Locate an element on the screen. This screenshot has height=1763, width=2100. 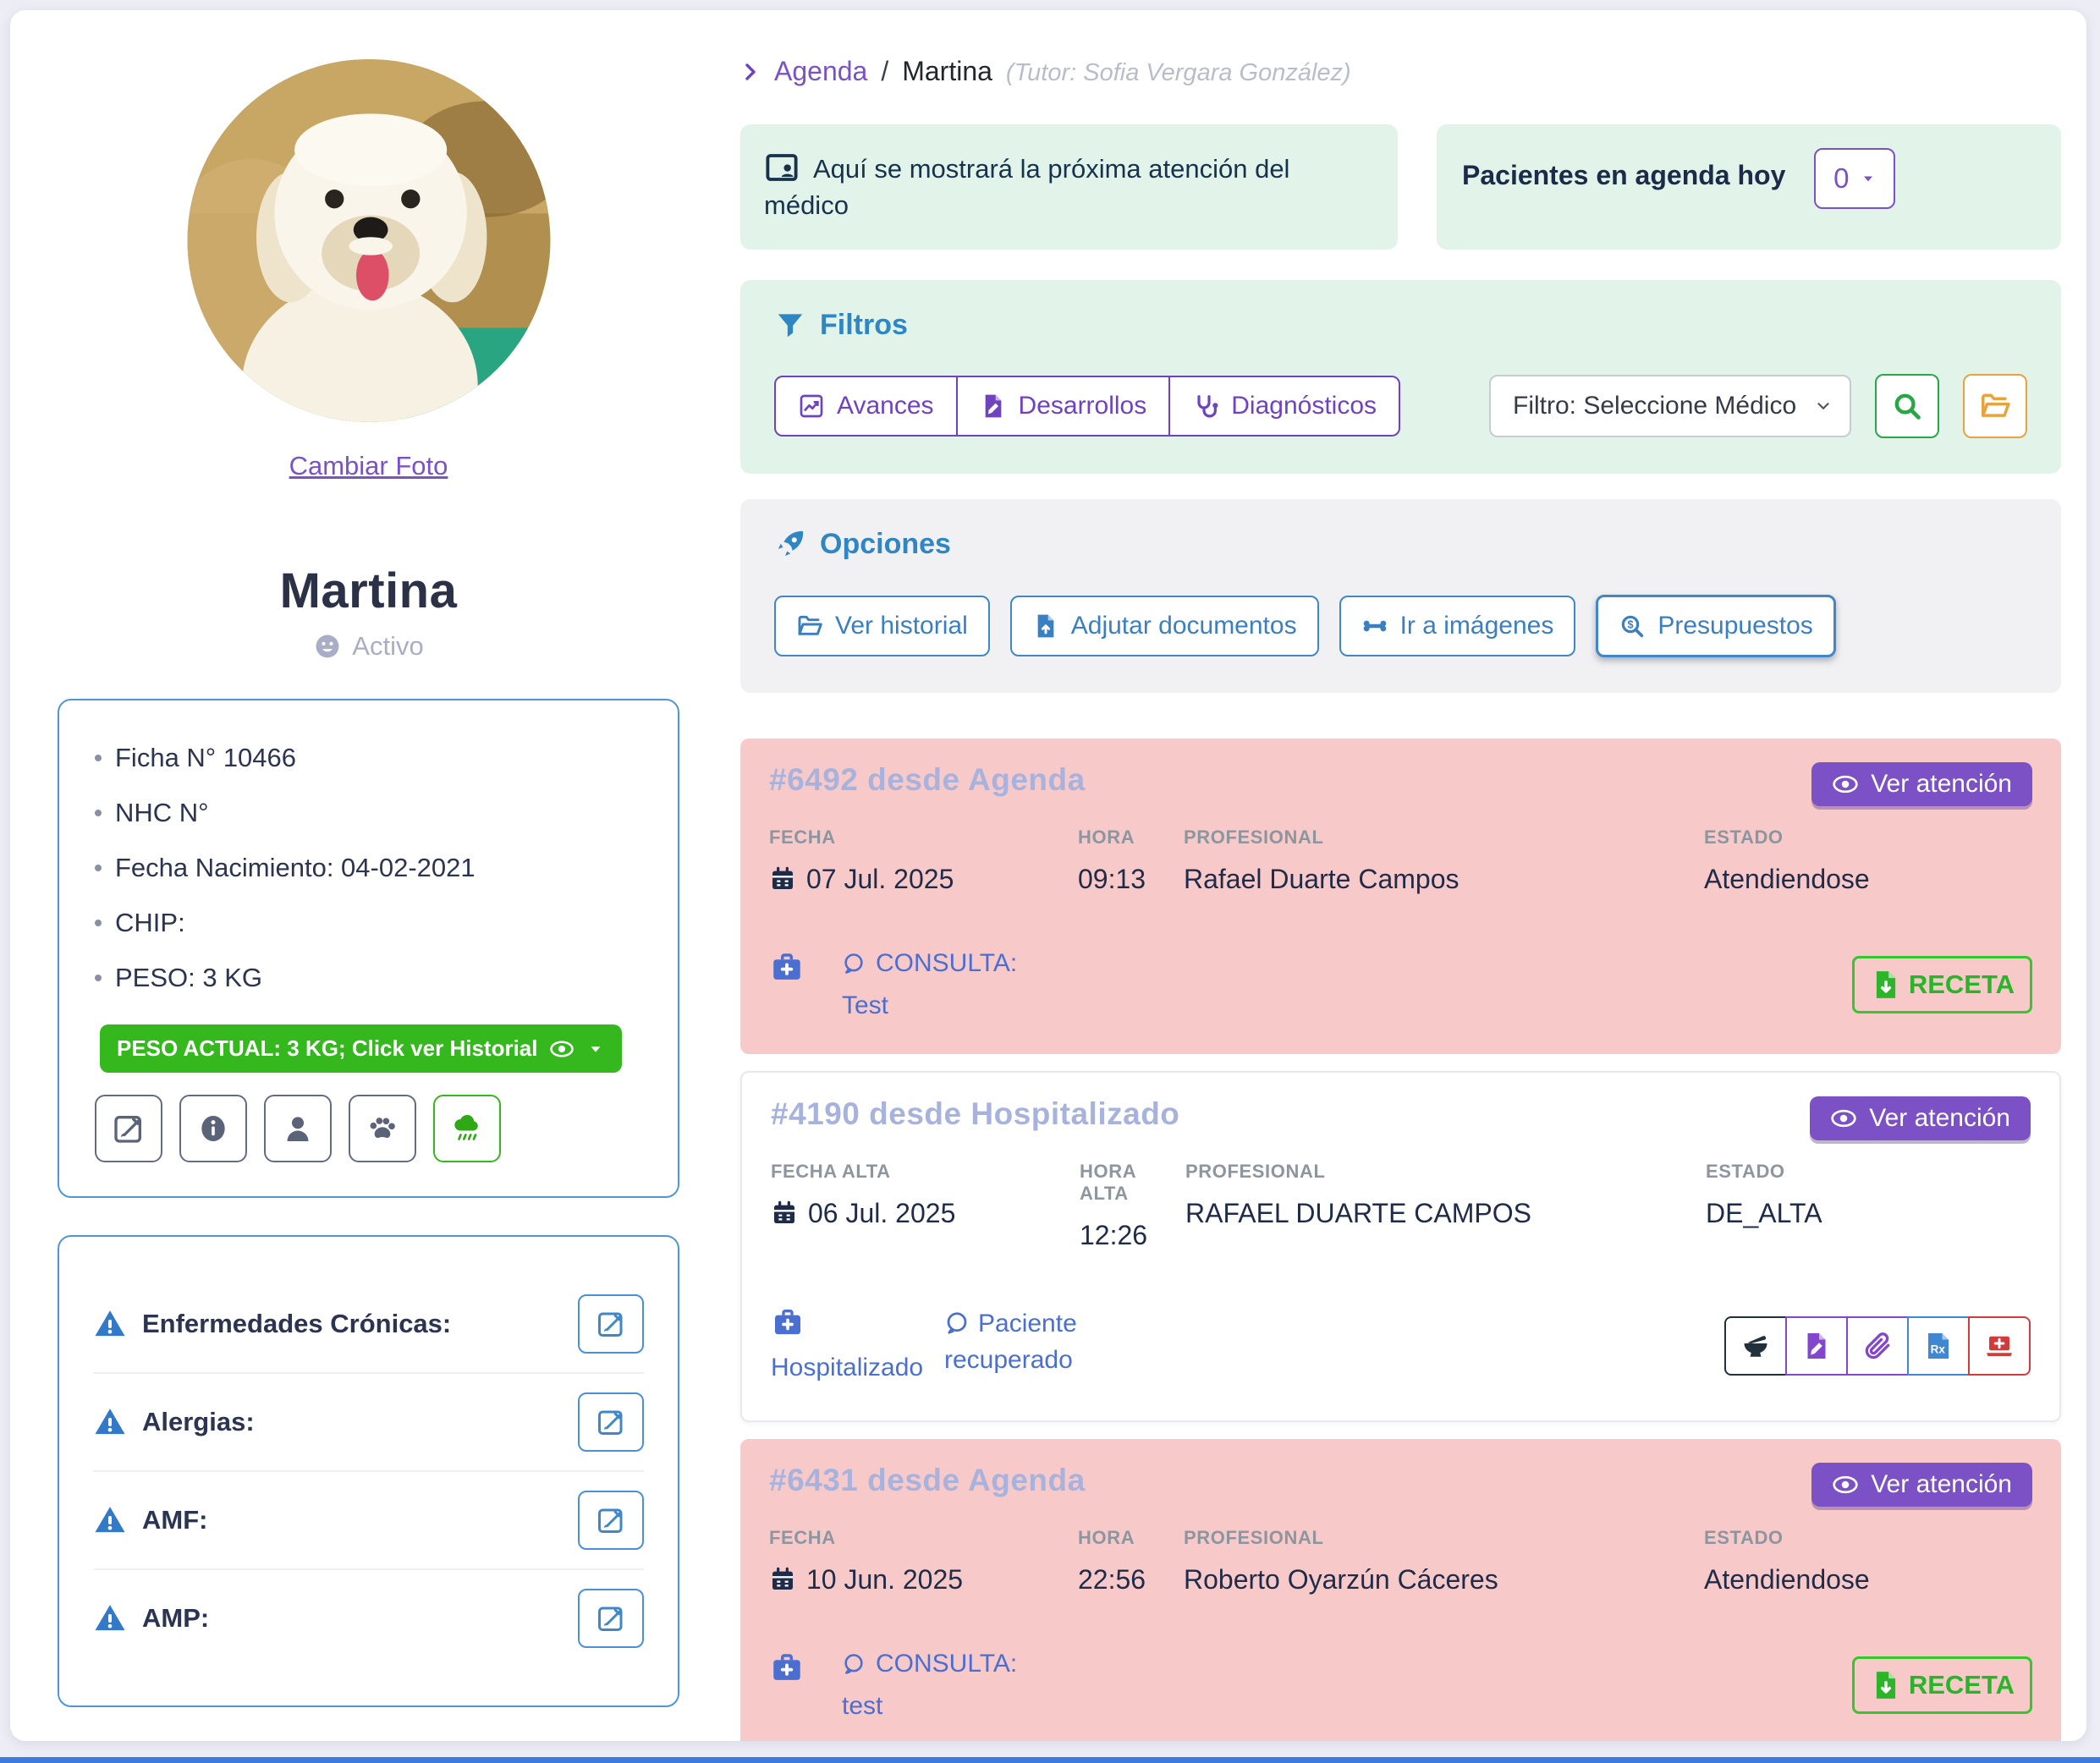
chevron-down-icon is located at coordinates (1823, 406).